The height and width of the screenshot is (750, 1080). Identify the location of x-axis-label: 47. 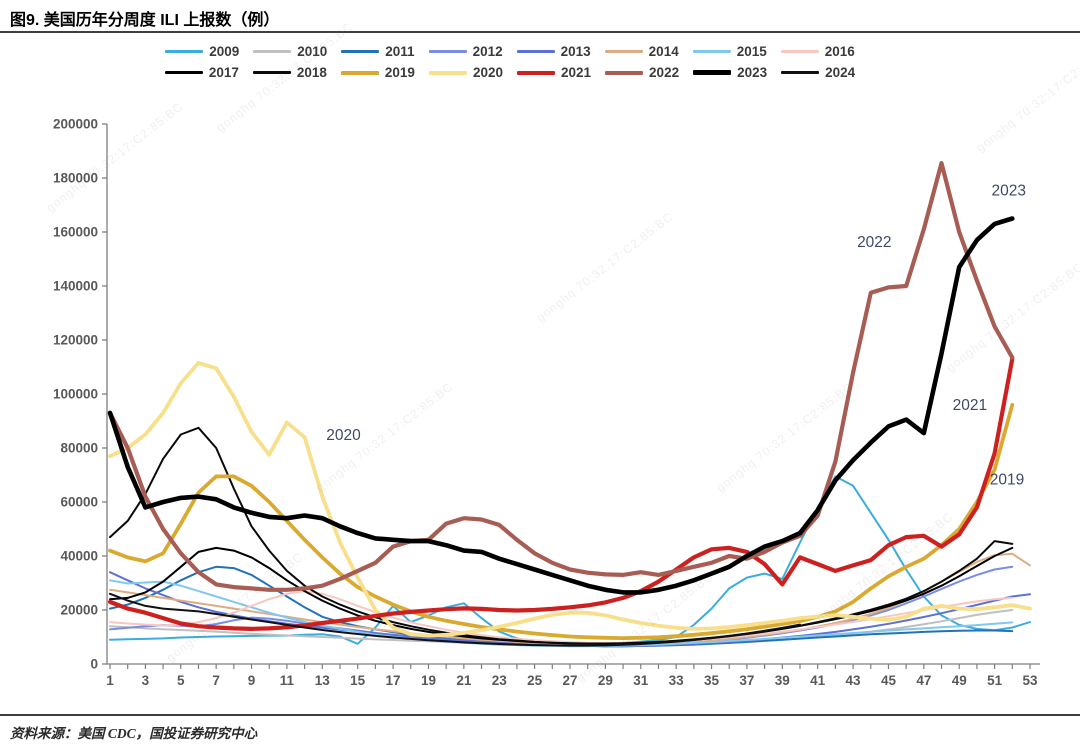
(923, 680).